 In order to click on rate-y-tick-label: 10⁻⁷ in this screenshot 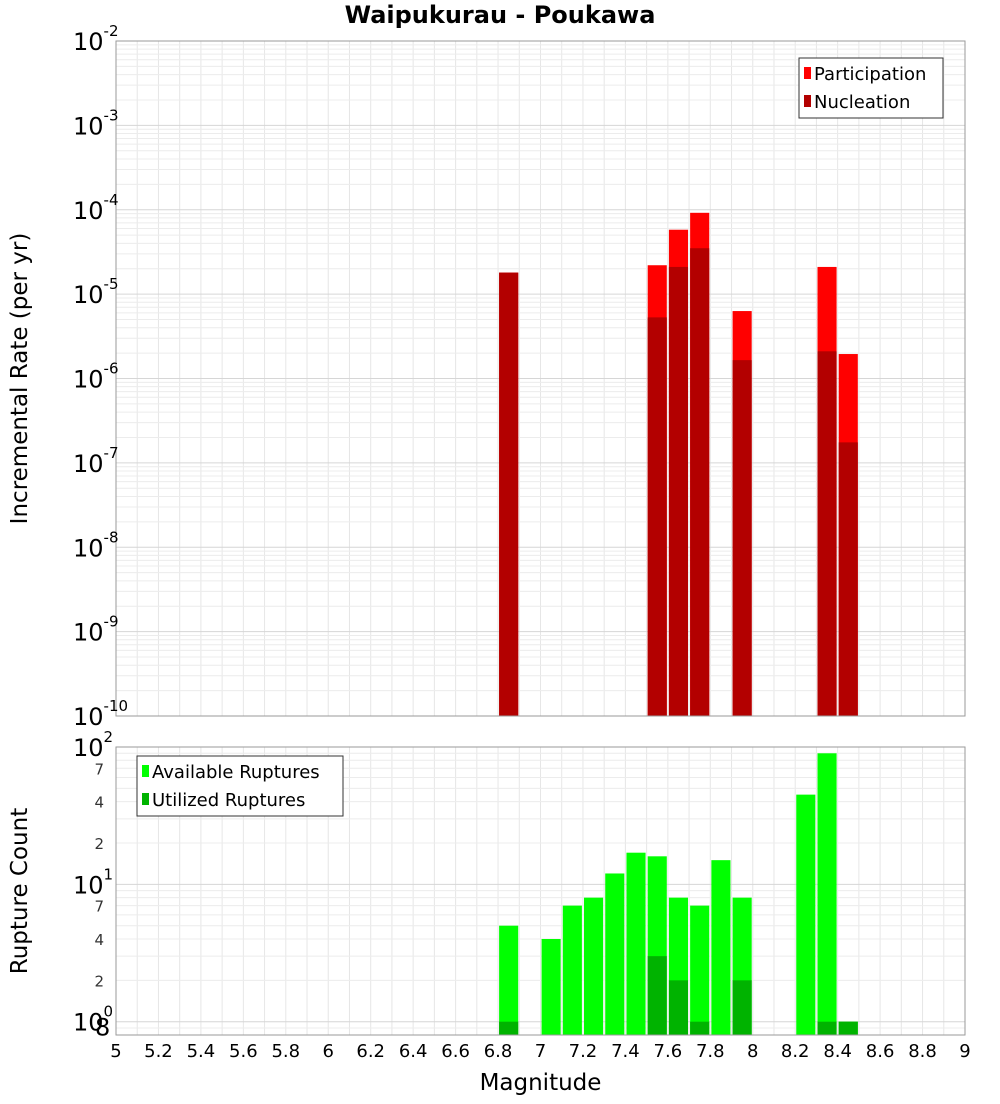, I will do `click(96, 461)`.